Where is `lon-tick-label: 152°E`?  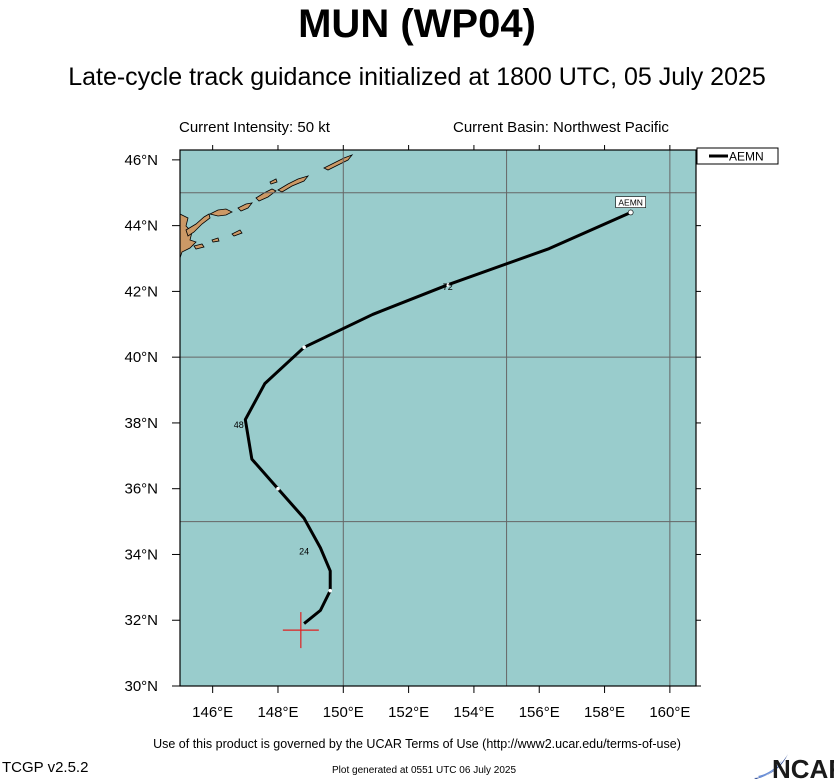
lon-tick-label: 152°E is located at coordinates (408, 712).